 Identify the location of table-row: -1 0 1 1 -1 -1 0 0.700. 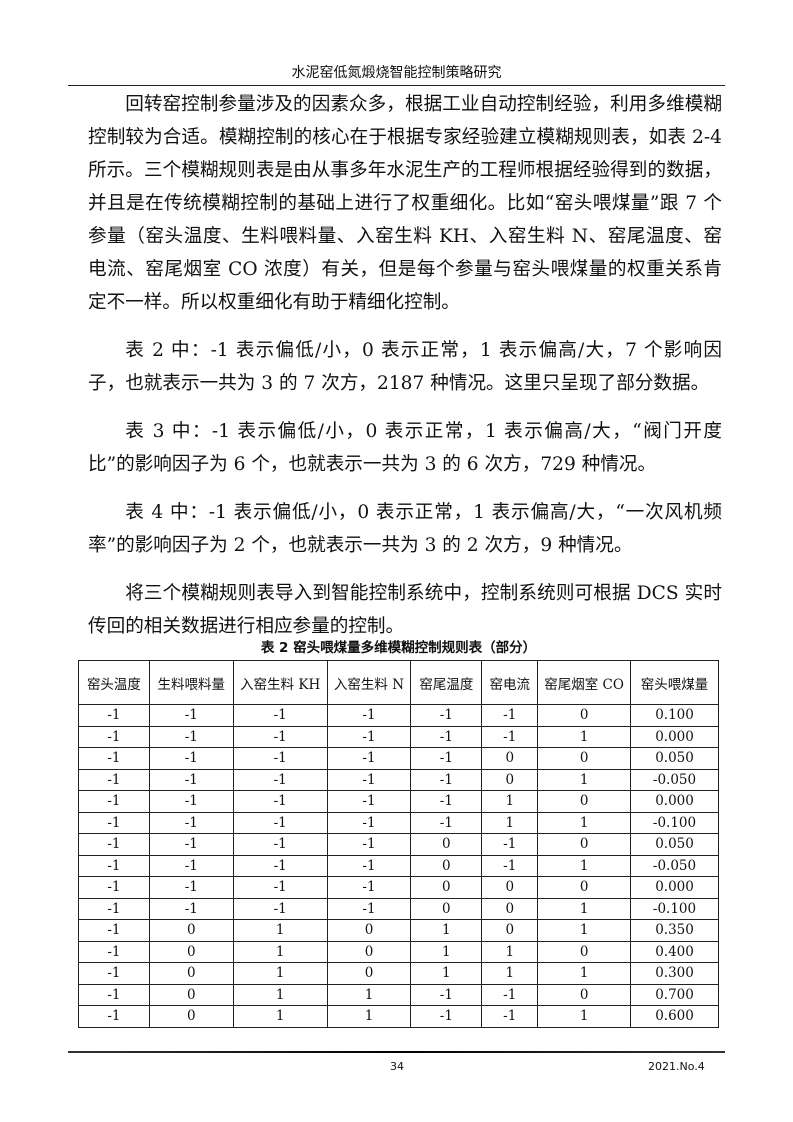
(398, 994).